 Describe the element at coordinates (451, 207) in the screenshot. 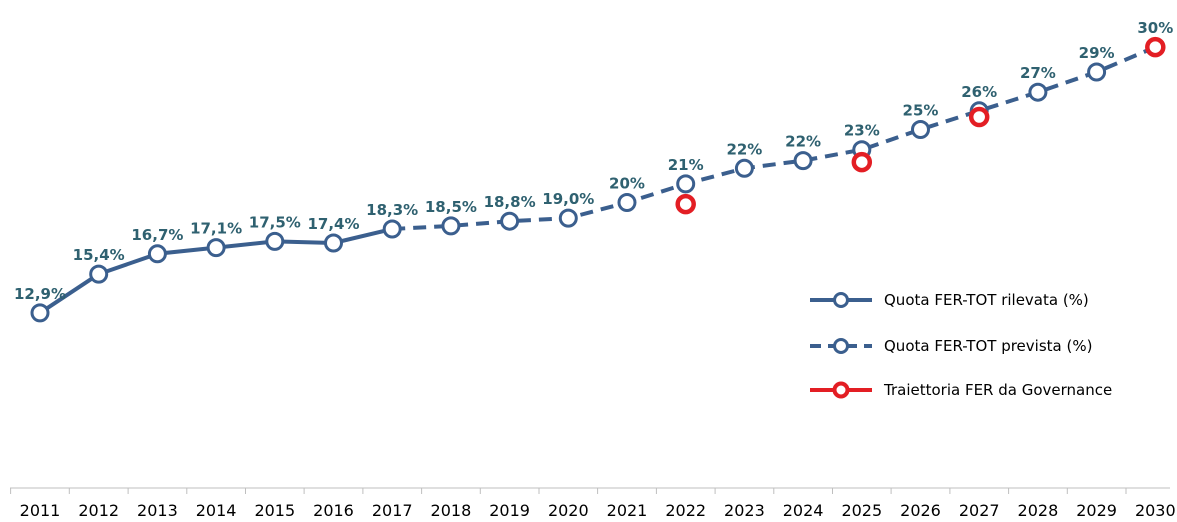

I see `data-label-2018: 18,5%` at that location.